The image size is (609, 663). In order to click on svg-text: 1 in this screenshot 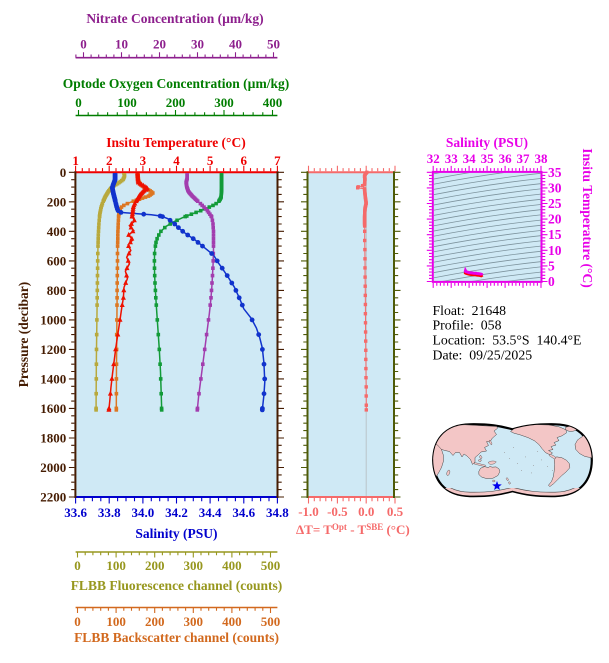, I will do `click(75, 160)`.